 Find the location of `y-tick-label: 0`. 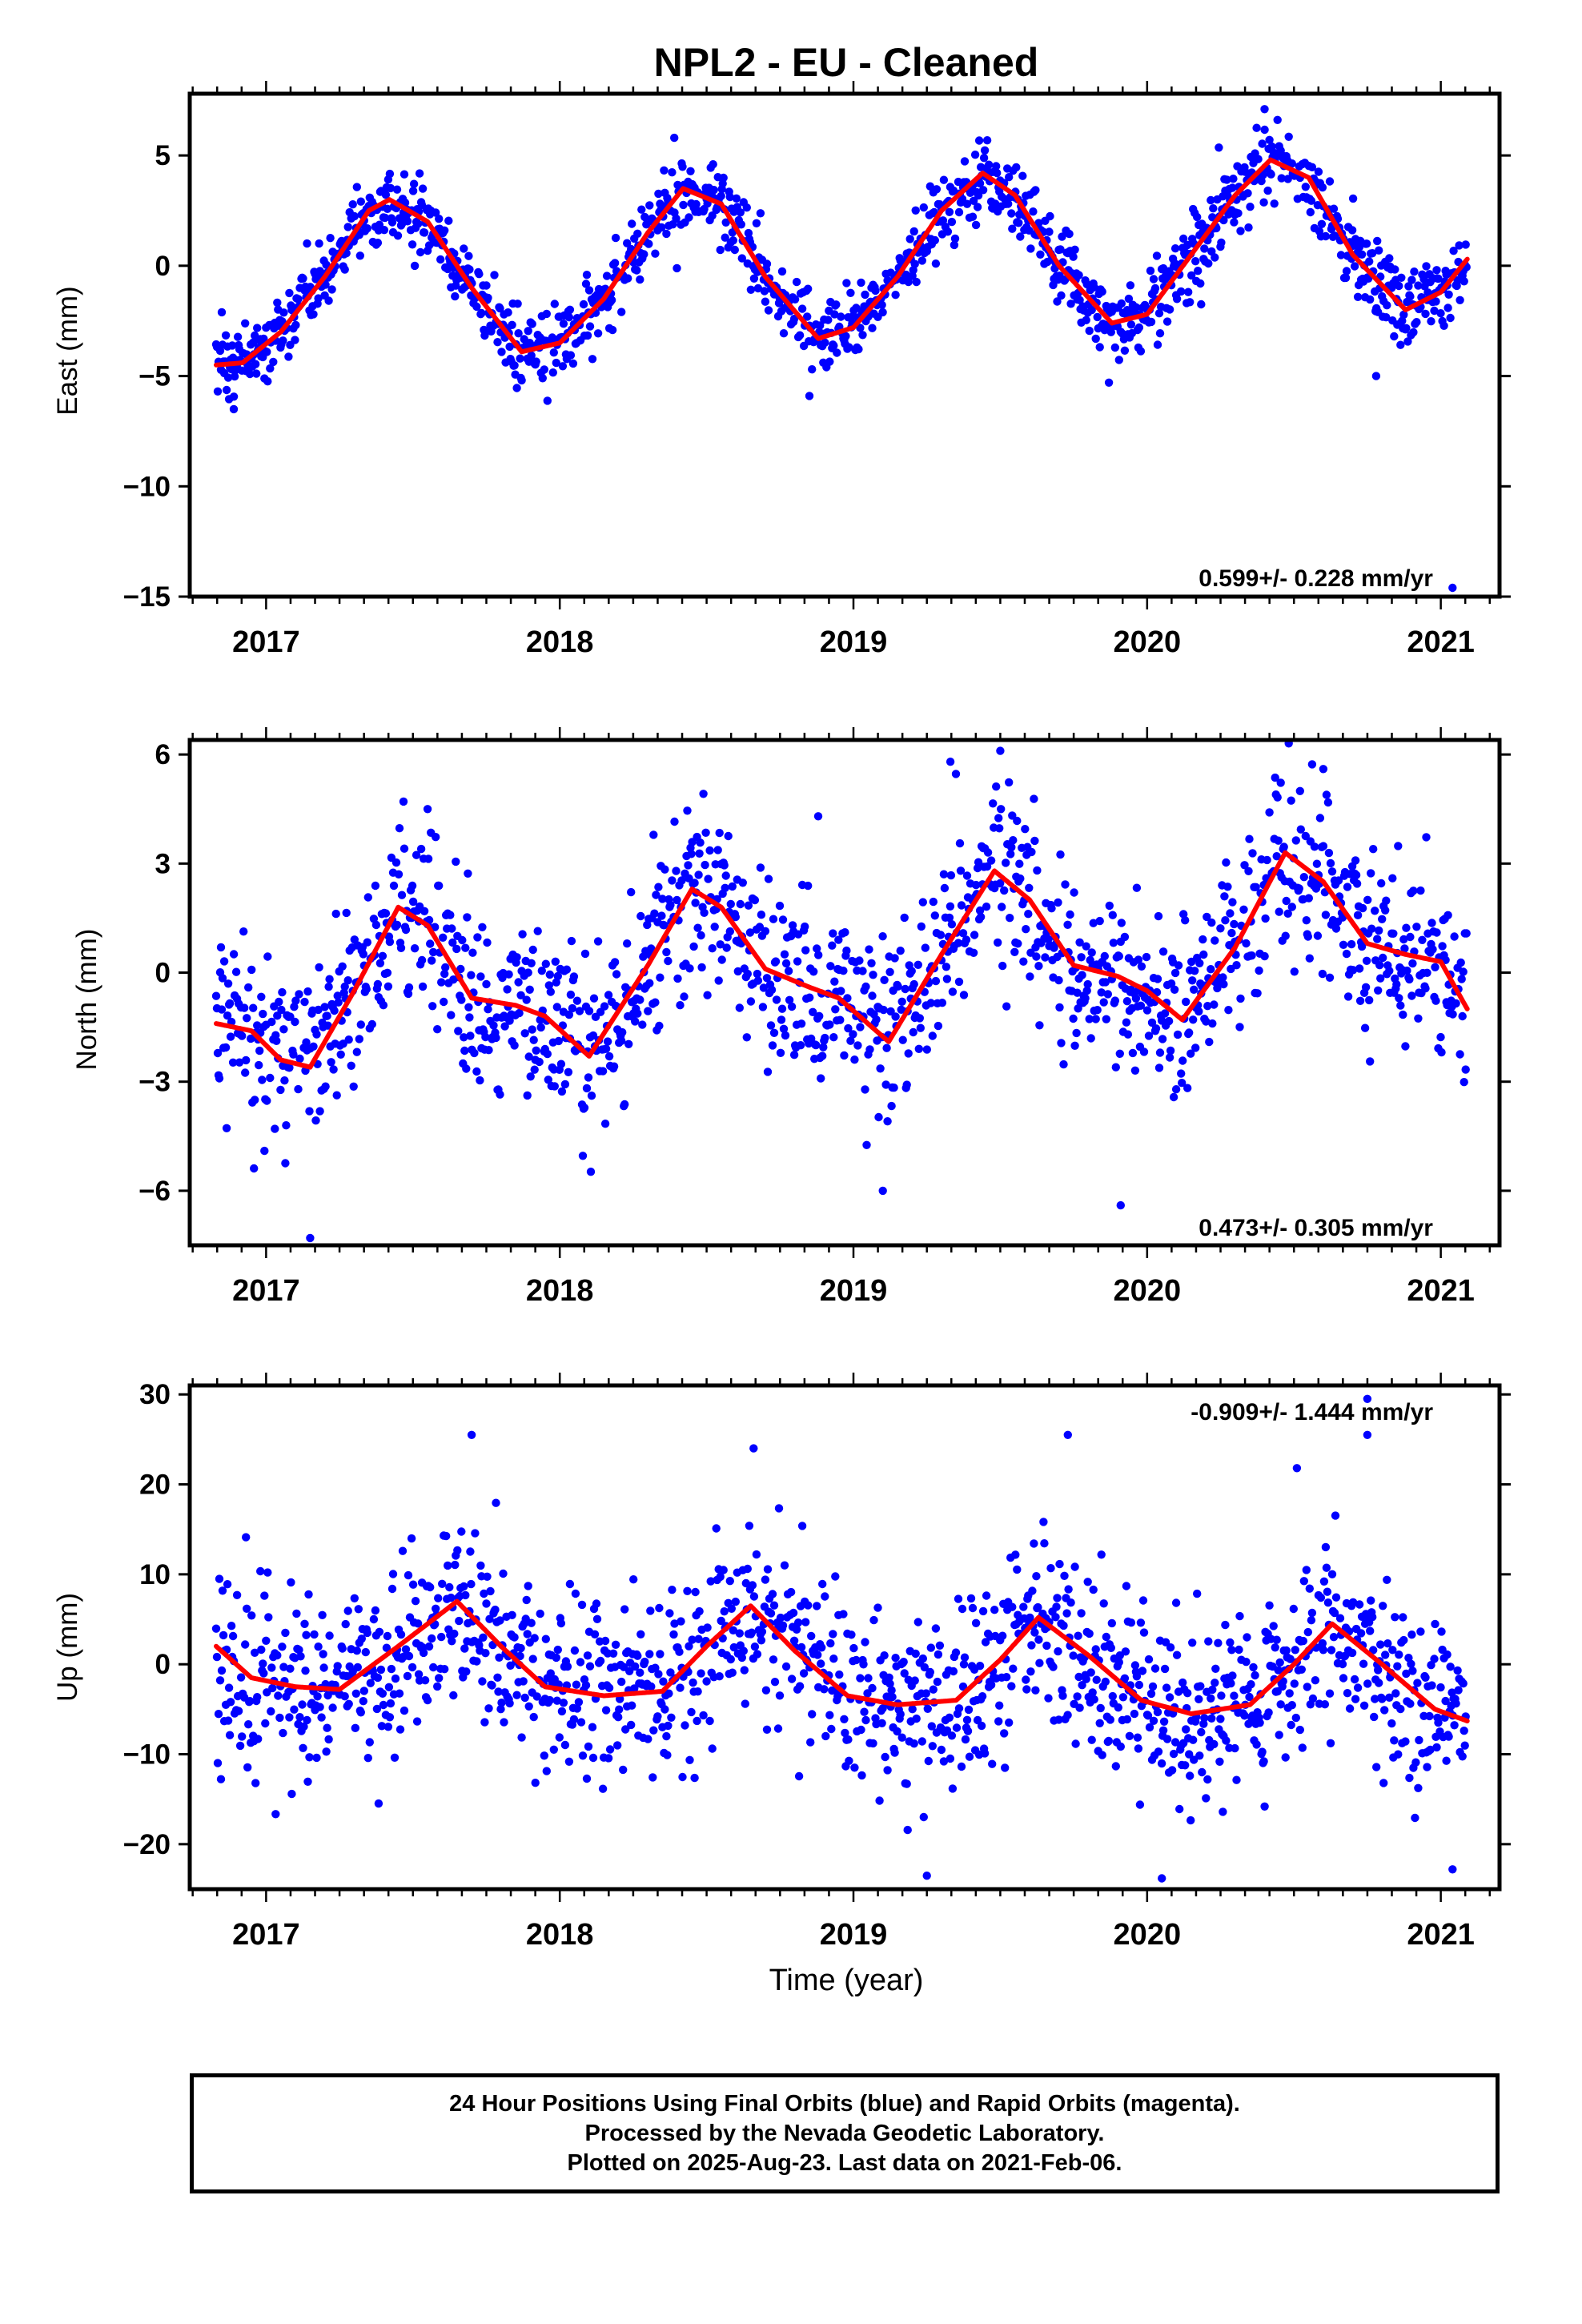

y-tick-label: 0 is located at coordinates (163, 266).